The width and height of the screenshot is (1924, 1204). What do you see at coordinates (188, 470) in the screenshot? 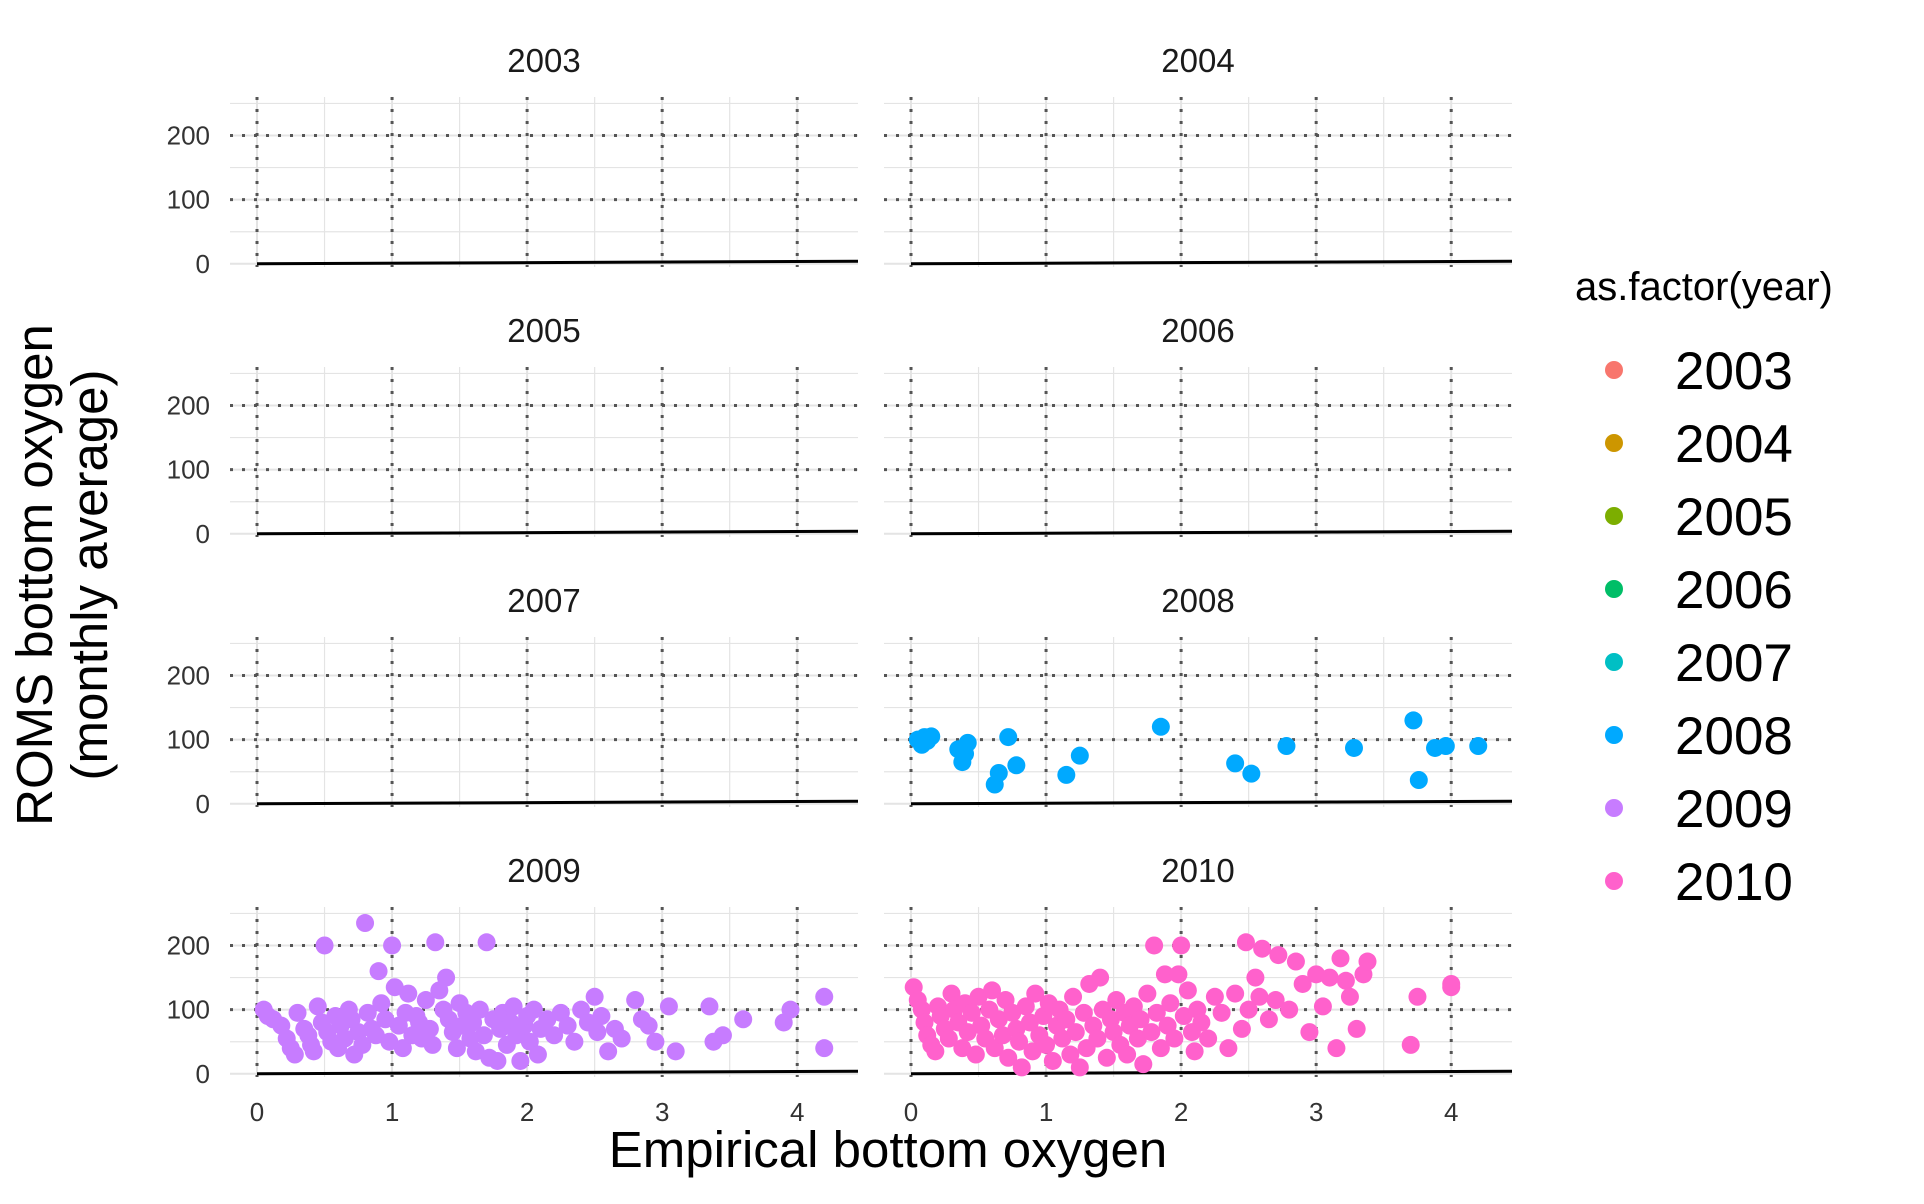
I see `y-tick-label: 100` at bounding box center [188, 470].